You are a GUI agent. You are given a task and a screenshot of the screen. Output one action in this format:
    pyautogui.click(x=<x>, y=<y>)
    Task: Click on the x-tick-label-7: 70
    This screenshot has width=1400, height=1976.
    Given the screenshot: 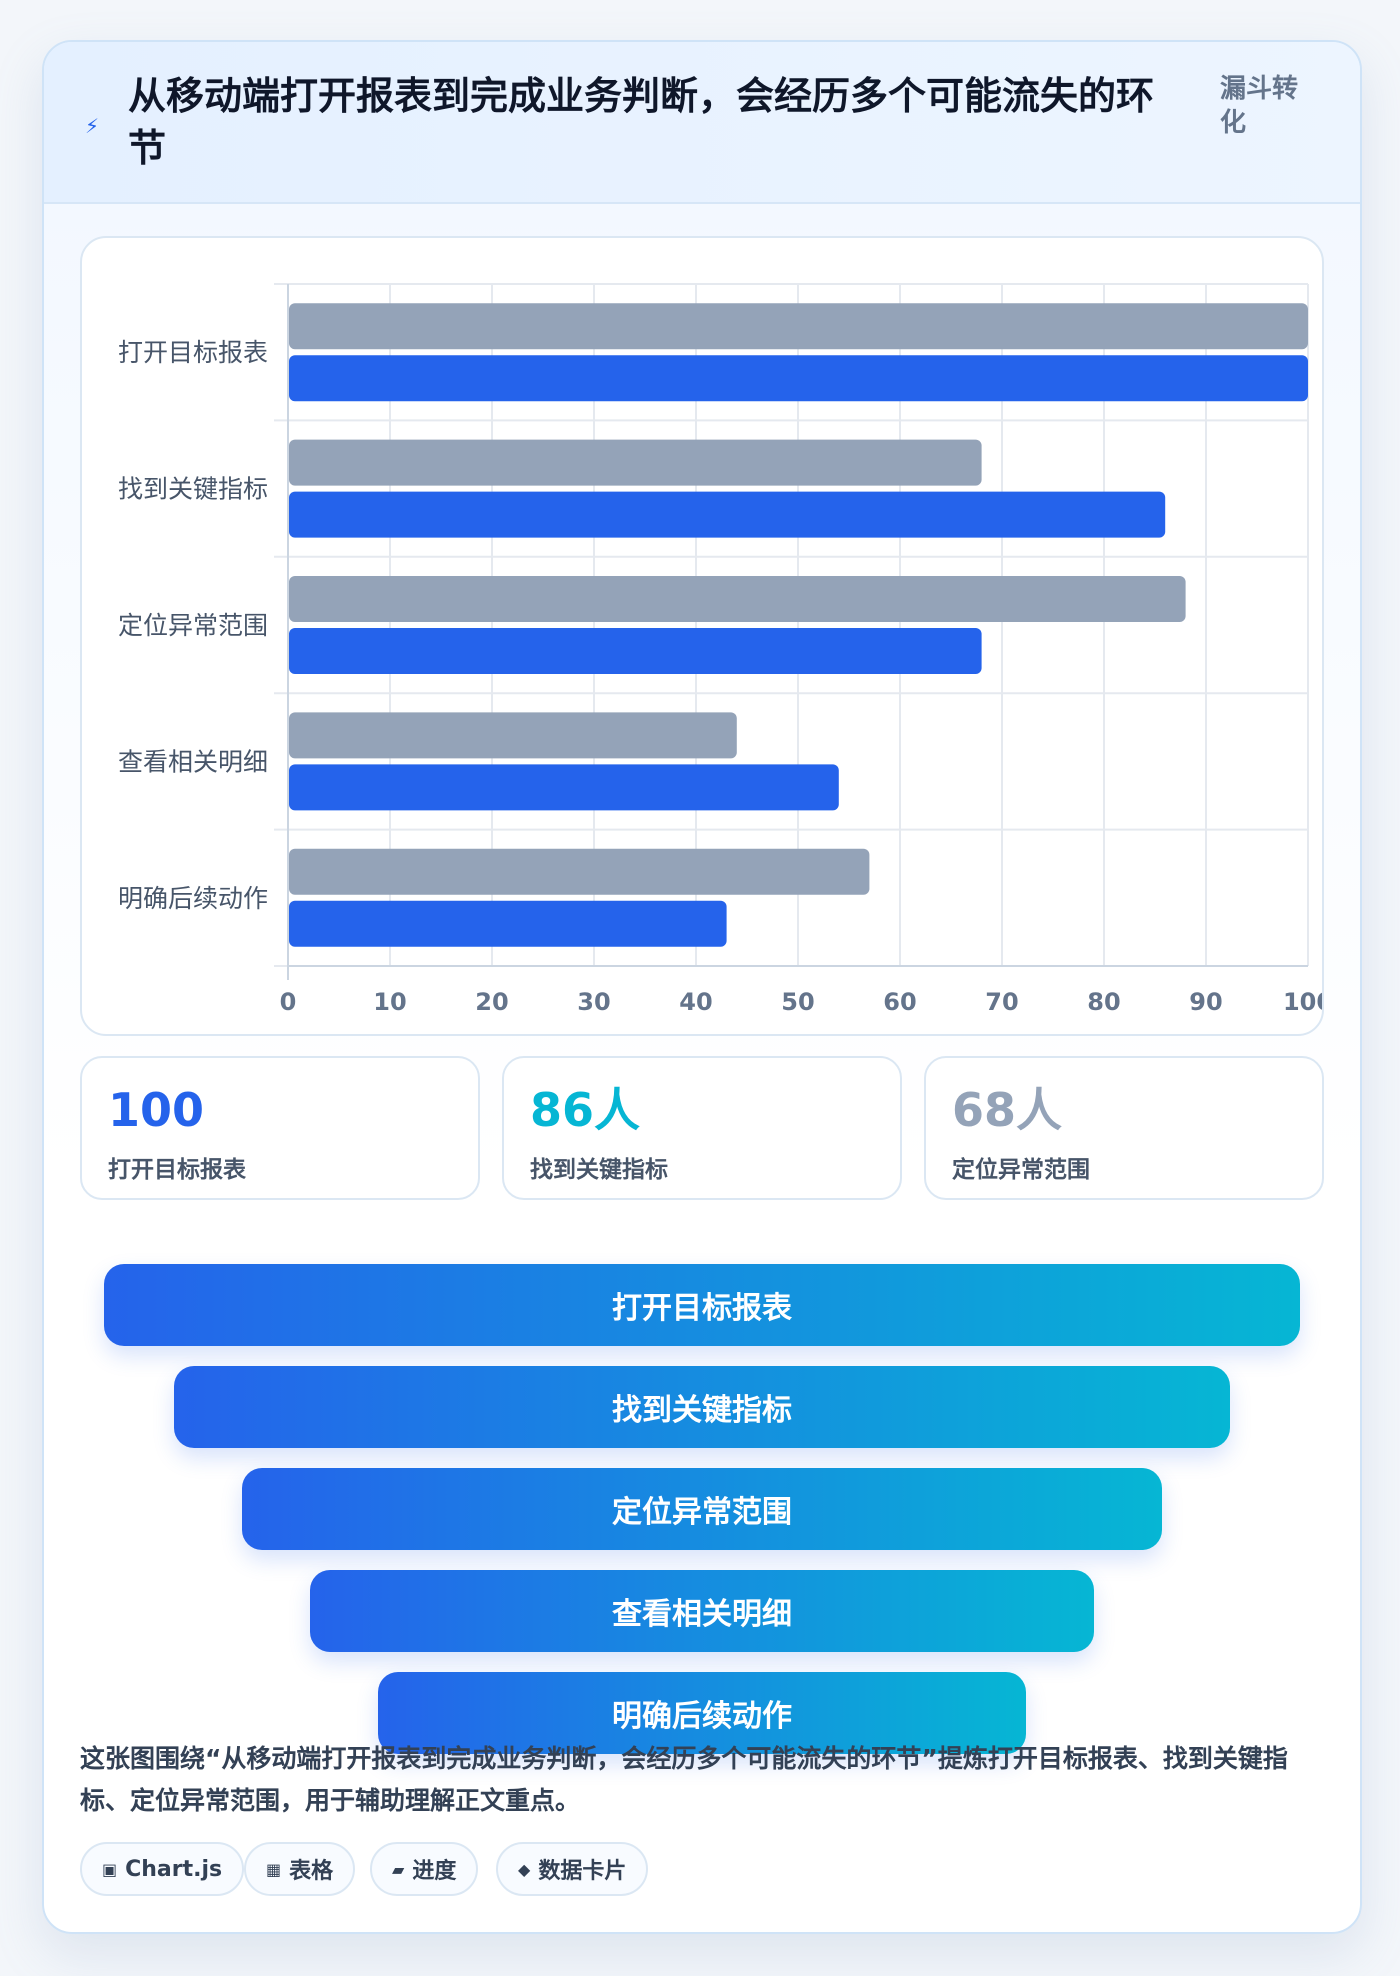 What is the action you would take?
    pyautogui.click(x=1001, y=1002)
    